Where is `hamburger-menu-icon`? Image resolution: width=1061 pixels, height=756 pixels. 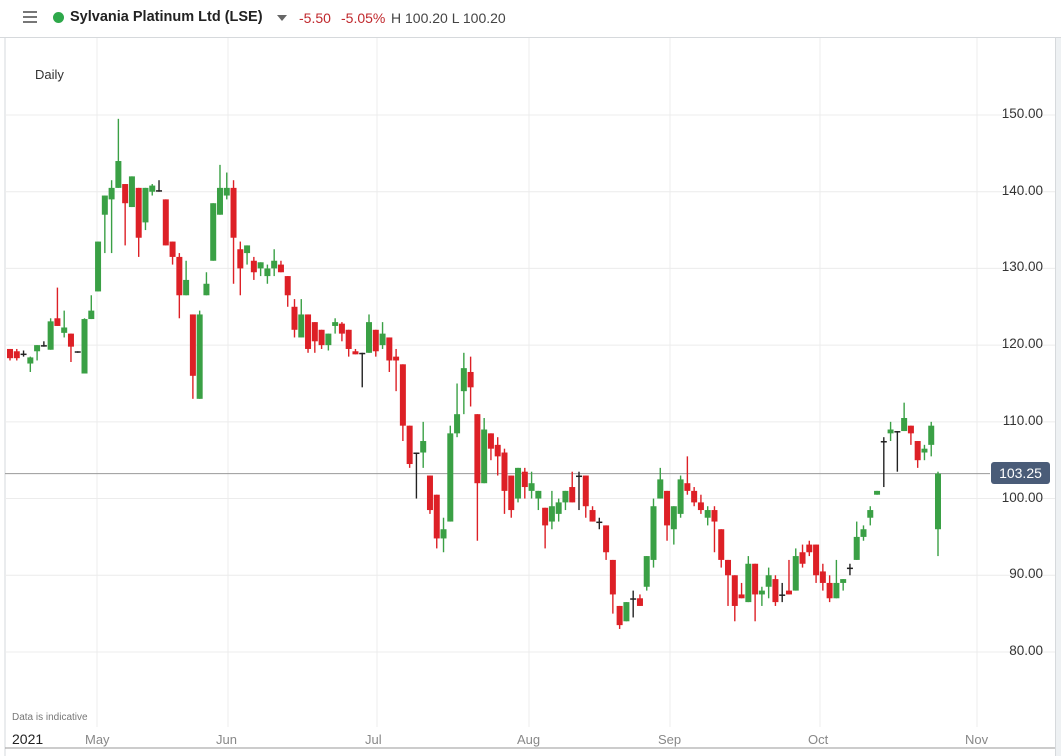 hamburger-menu-icon is located at coordinates (30, 17).